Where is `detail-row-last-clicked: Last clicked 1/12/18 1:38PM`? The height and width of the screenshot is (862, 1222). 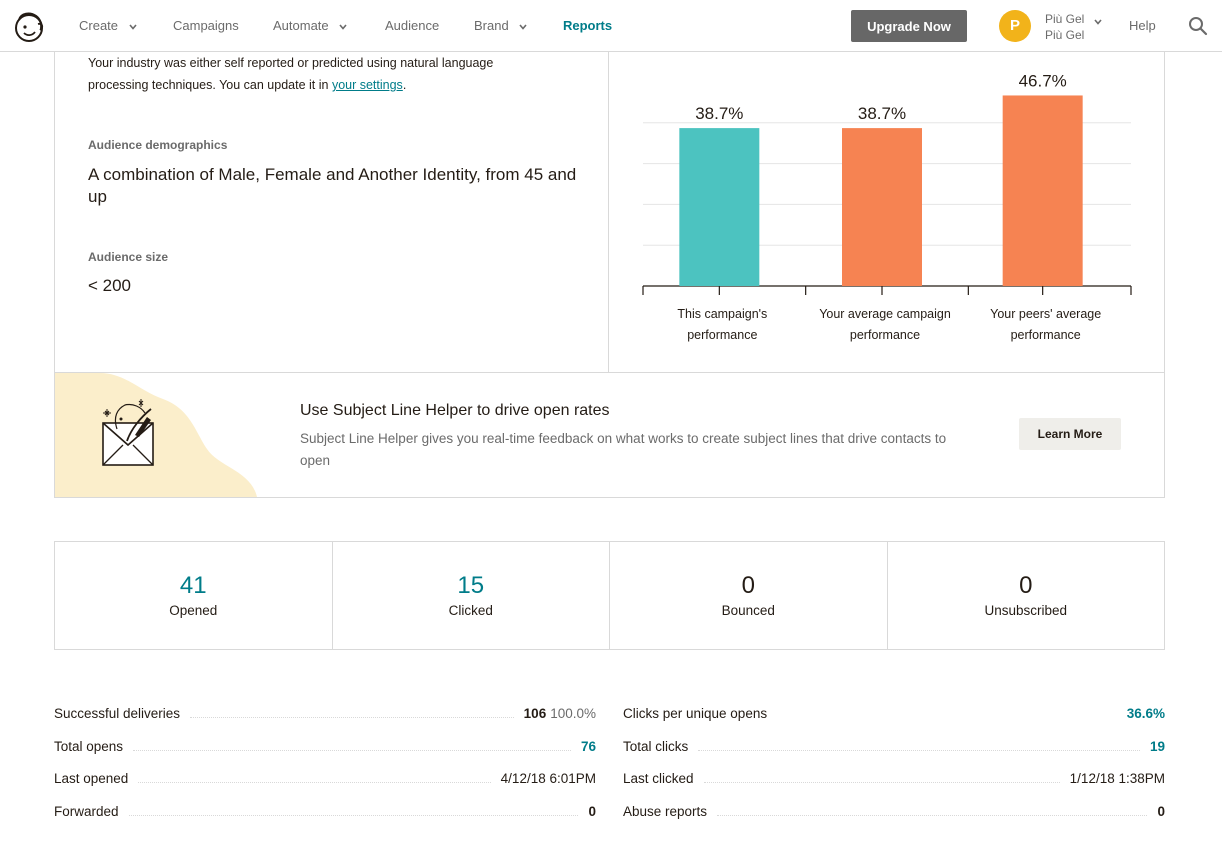
detail-row-last-clicked: Last clicked 1/12/18 1:38PM is located at coordinates (894, 784).